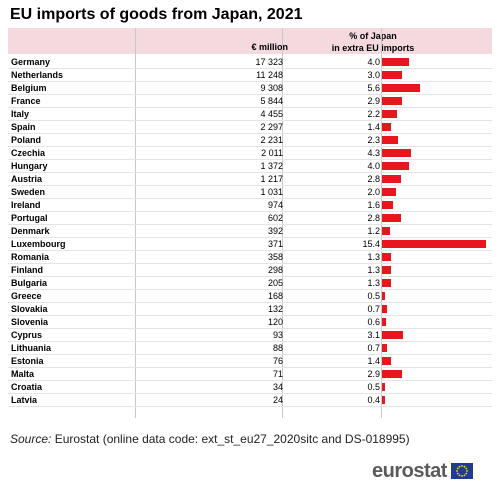 This screenshot has height=490, width=500. I want to click on pct-value: 1.6, so click(373, 205).